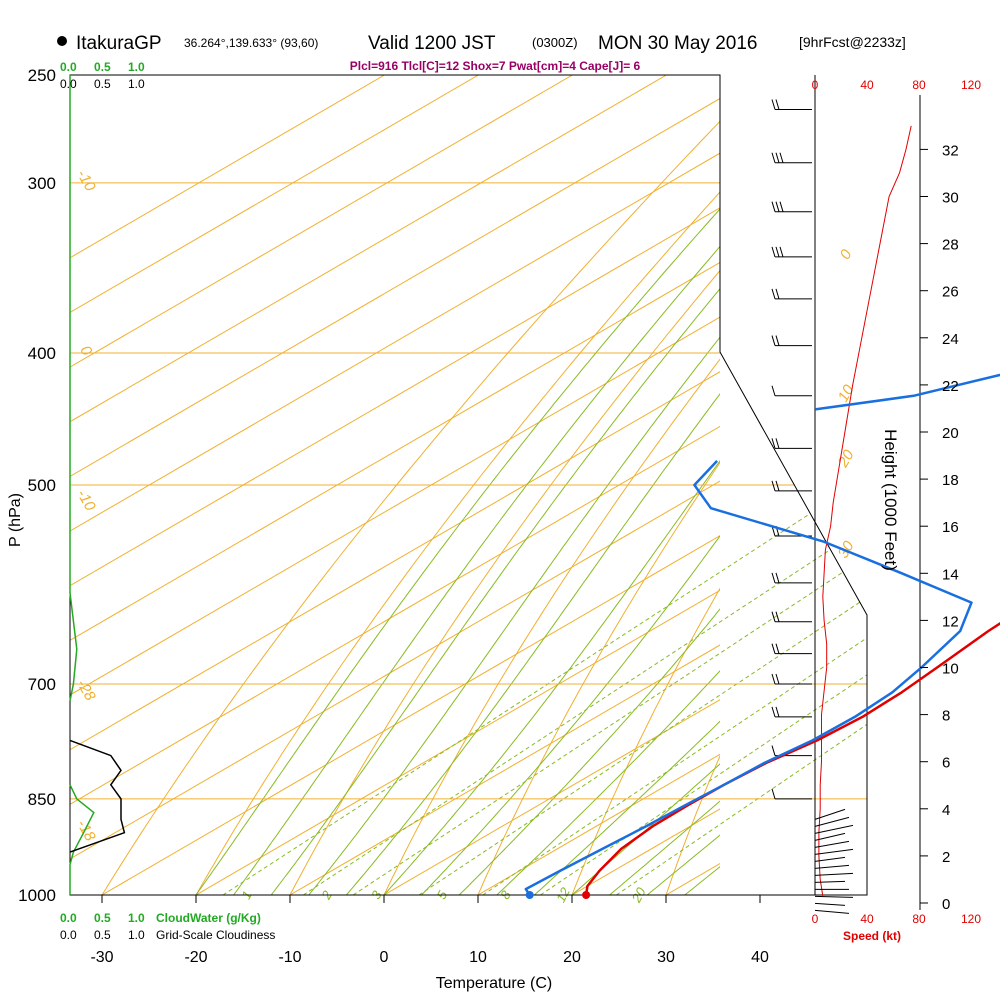  I want to click on speed-tick-label-bottom: 0, so click(815, 919).